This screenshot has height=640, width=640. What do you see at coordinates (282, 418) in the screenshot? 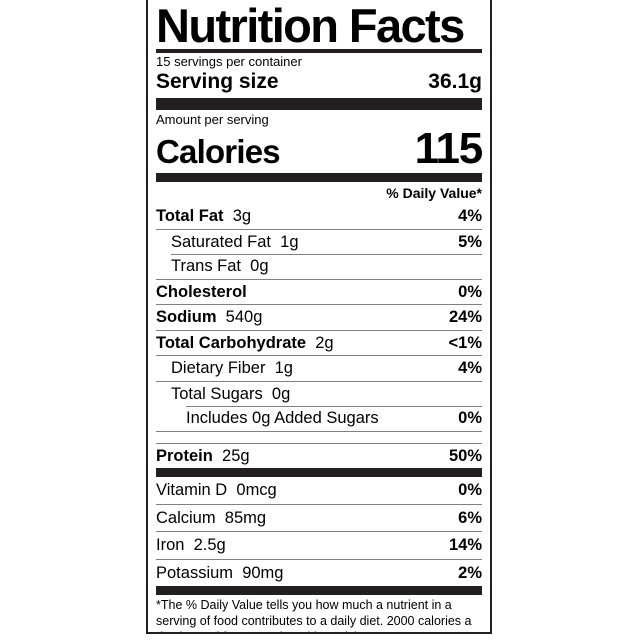
I see `nutrient-name: Includes 0g Added Sugars` at bounding box center [282, 418].